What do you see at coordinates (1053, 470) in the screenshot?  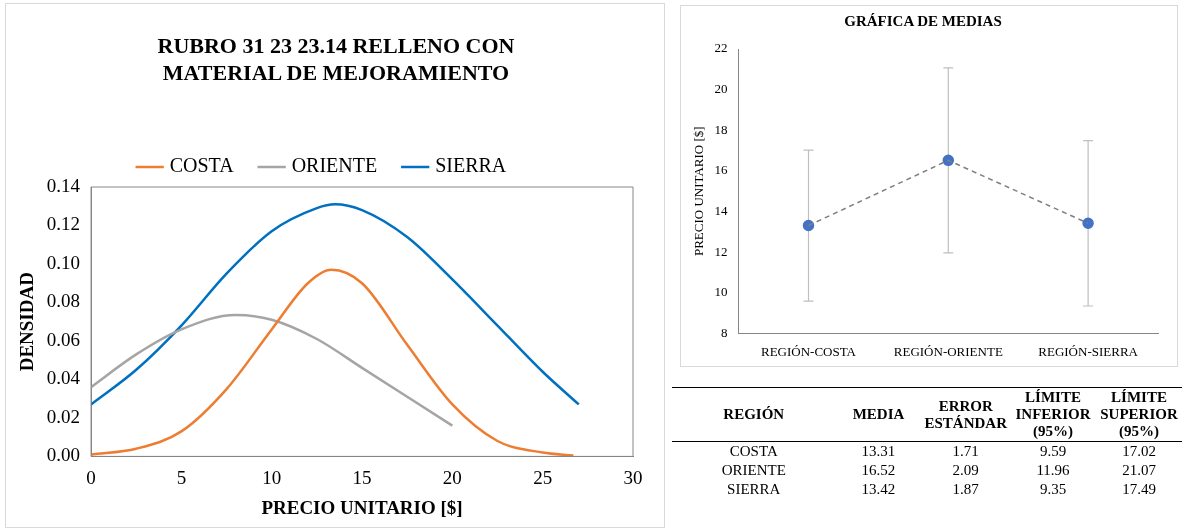 I see `data-label: 11.96` at bounding box center [1053, 470].